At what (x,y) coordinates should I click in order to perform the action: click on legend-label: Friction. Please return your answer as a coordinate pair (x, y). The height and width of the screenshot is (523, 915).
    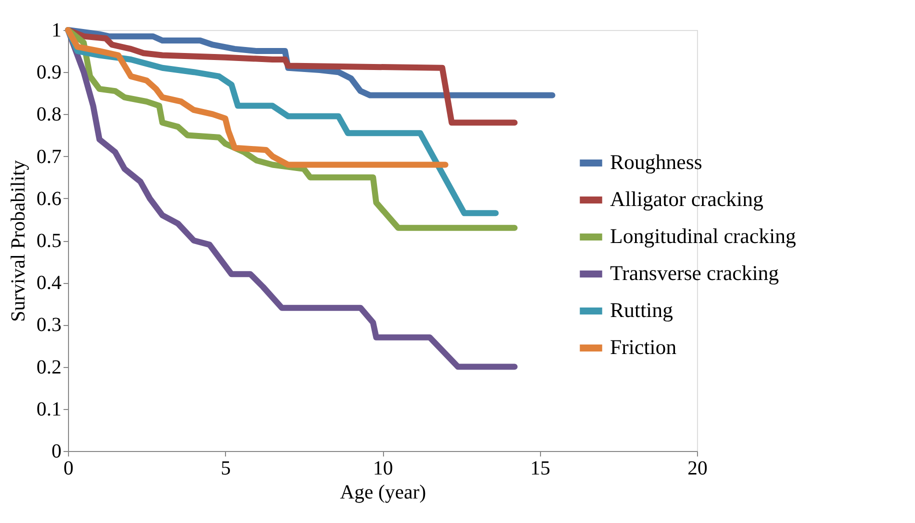
    Looking at the image, I should click on (643, 347).